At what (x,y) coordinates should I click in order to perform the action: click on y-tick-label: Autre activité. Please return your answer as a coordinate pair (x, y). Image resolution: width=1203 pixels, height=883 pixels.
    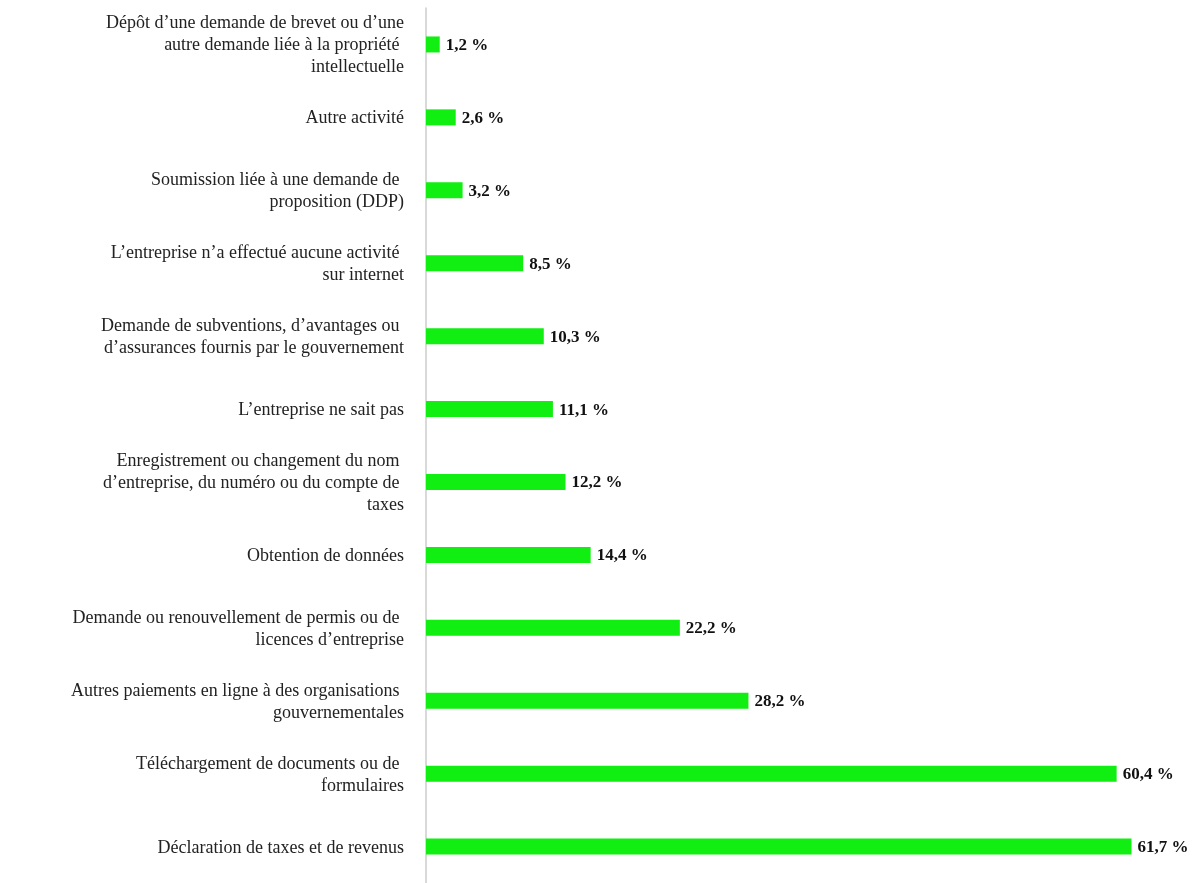
    Looking at the image, I should click on (354, 117).